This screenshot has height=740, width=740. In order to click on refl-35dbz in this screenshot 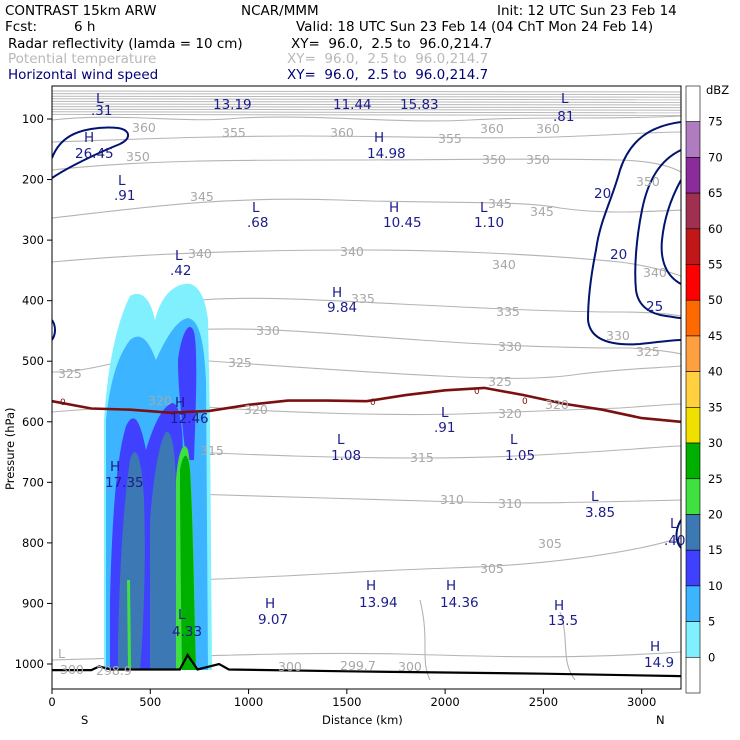, I will do `click(188, 562)`.